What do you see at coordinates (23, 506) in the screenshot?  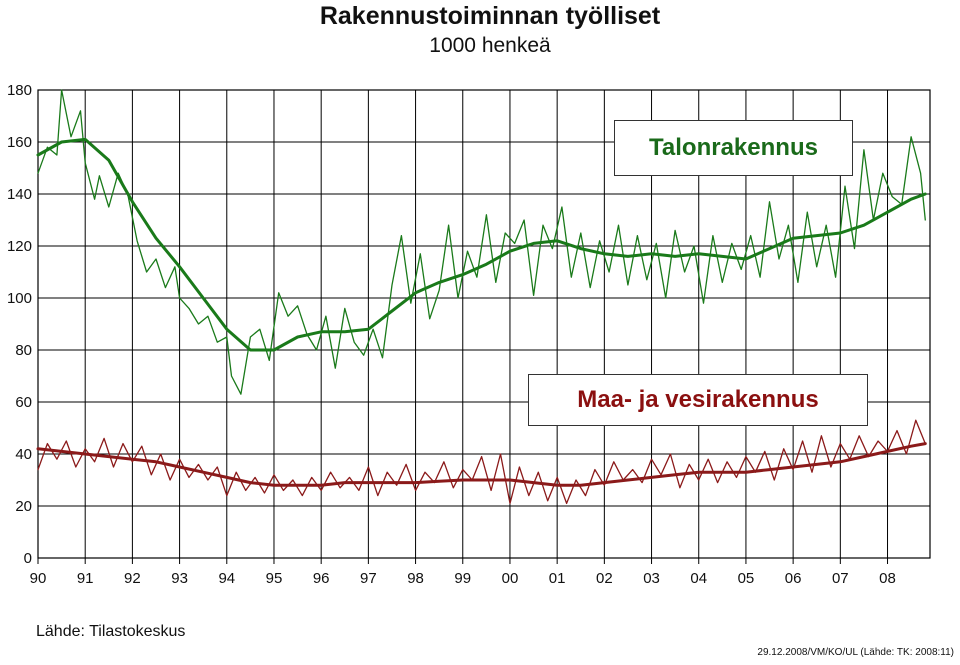 I see `y-tick-label: 20` at bounding box center [23, 506].